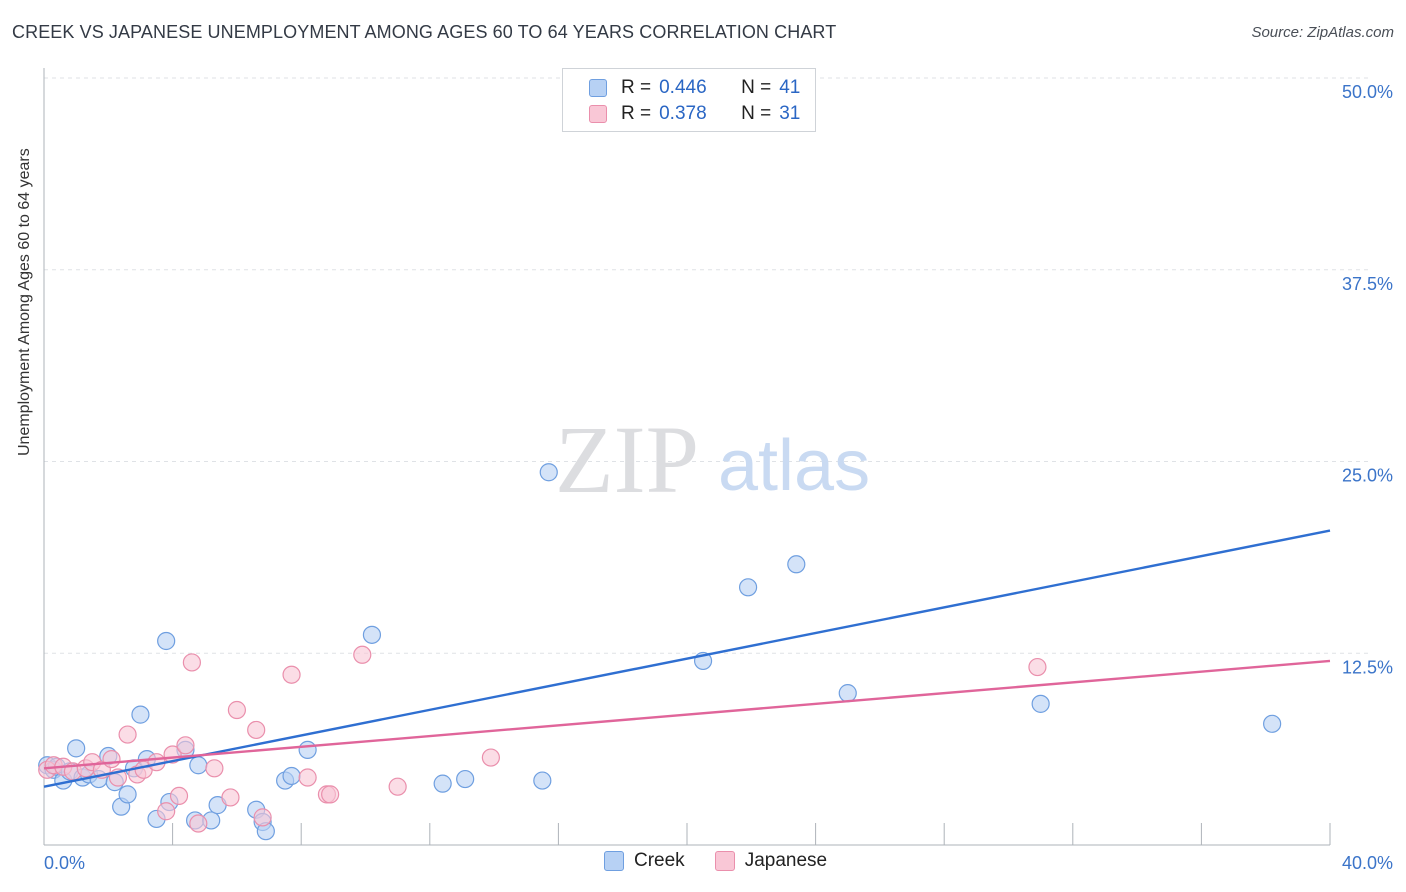 The width and height of the screenshot is (1406, 892). I want to click on legend-item-japanese: Japanese, so click(771, 861).